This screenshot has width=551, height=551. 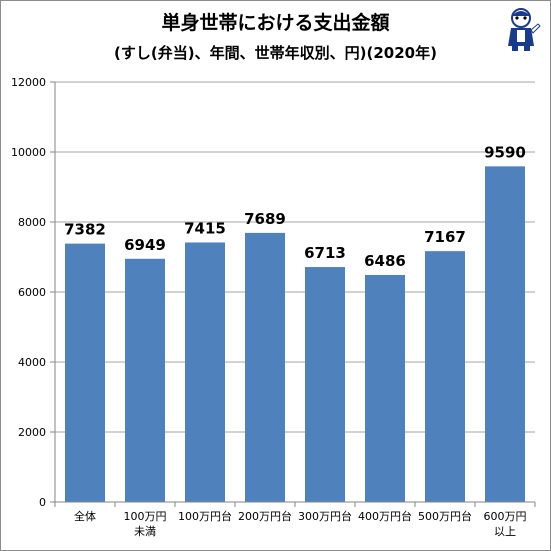 What do you see at coordinates (265, 516) in the screenshot?
I see `x-tick-label: 200万円台` at bounding box center [265, 516].